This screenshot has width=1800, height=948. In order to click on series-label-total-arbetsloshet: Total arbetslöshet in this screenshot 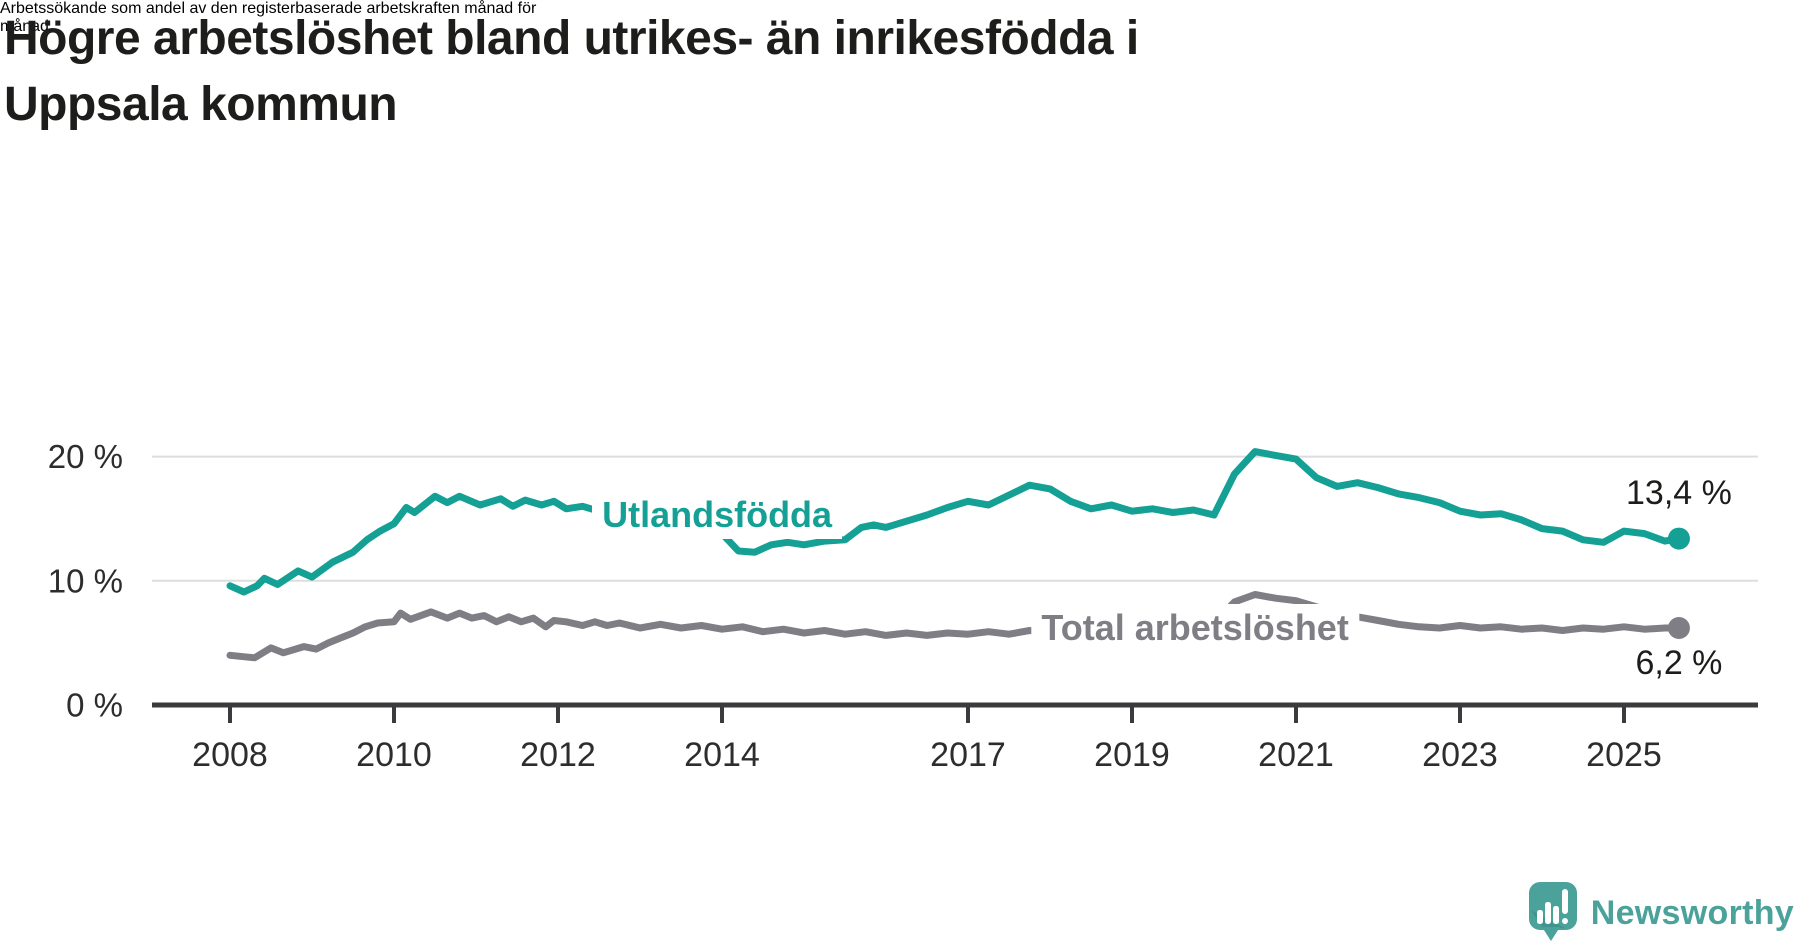, I will do `click(1195, 627)`.